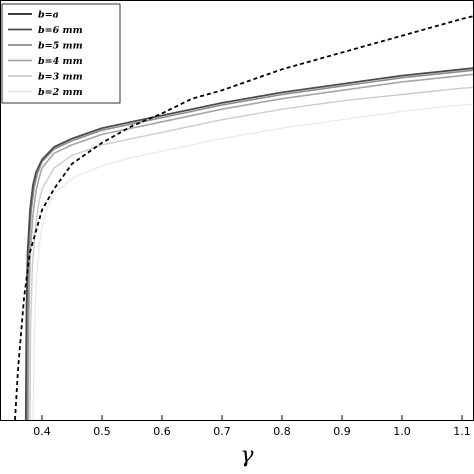 This screenshot has height=474, width=474. What do you see at coordinates (342, 431) in the screenshot?
I see `x-tick-label-5: 0.9` at bounding box center [342, 431].